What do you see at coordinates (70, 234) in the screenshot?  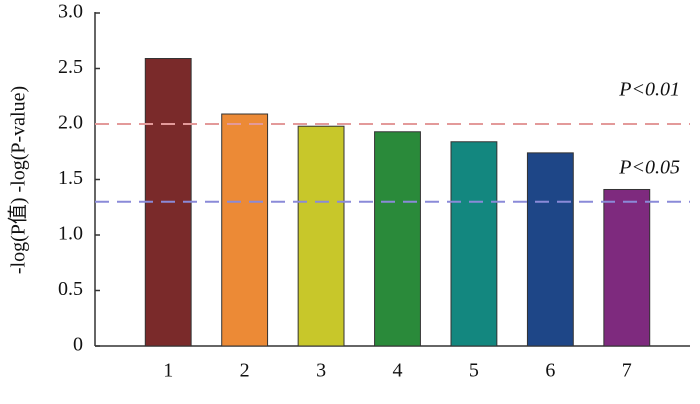 I see `y-tick-label: 1.0` at bounding box center [70, 234].